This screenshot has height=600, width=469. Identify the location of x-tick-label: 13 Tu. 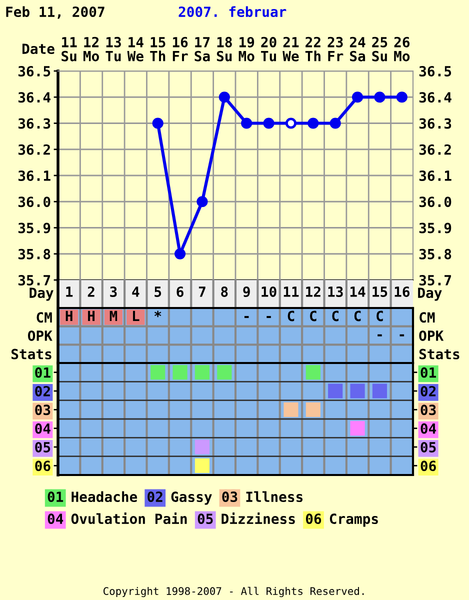
(113, 49).